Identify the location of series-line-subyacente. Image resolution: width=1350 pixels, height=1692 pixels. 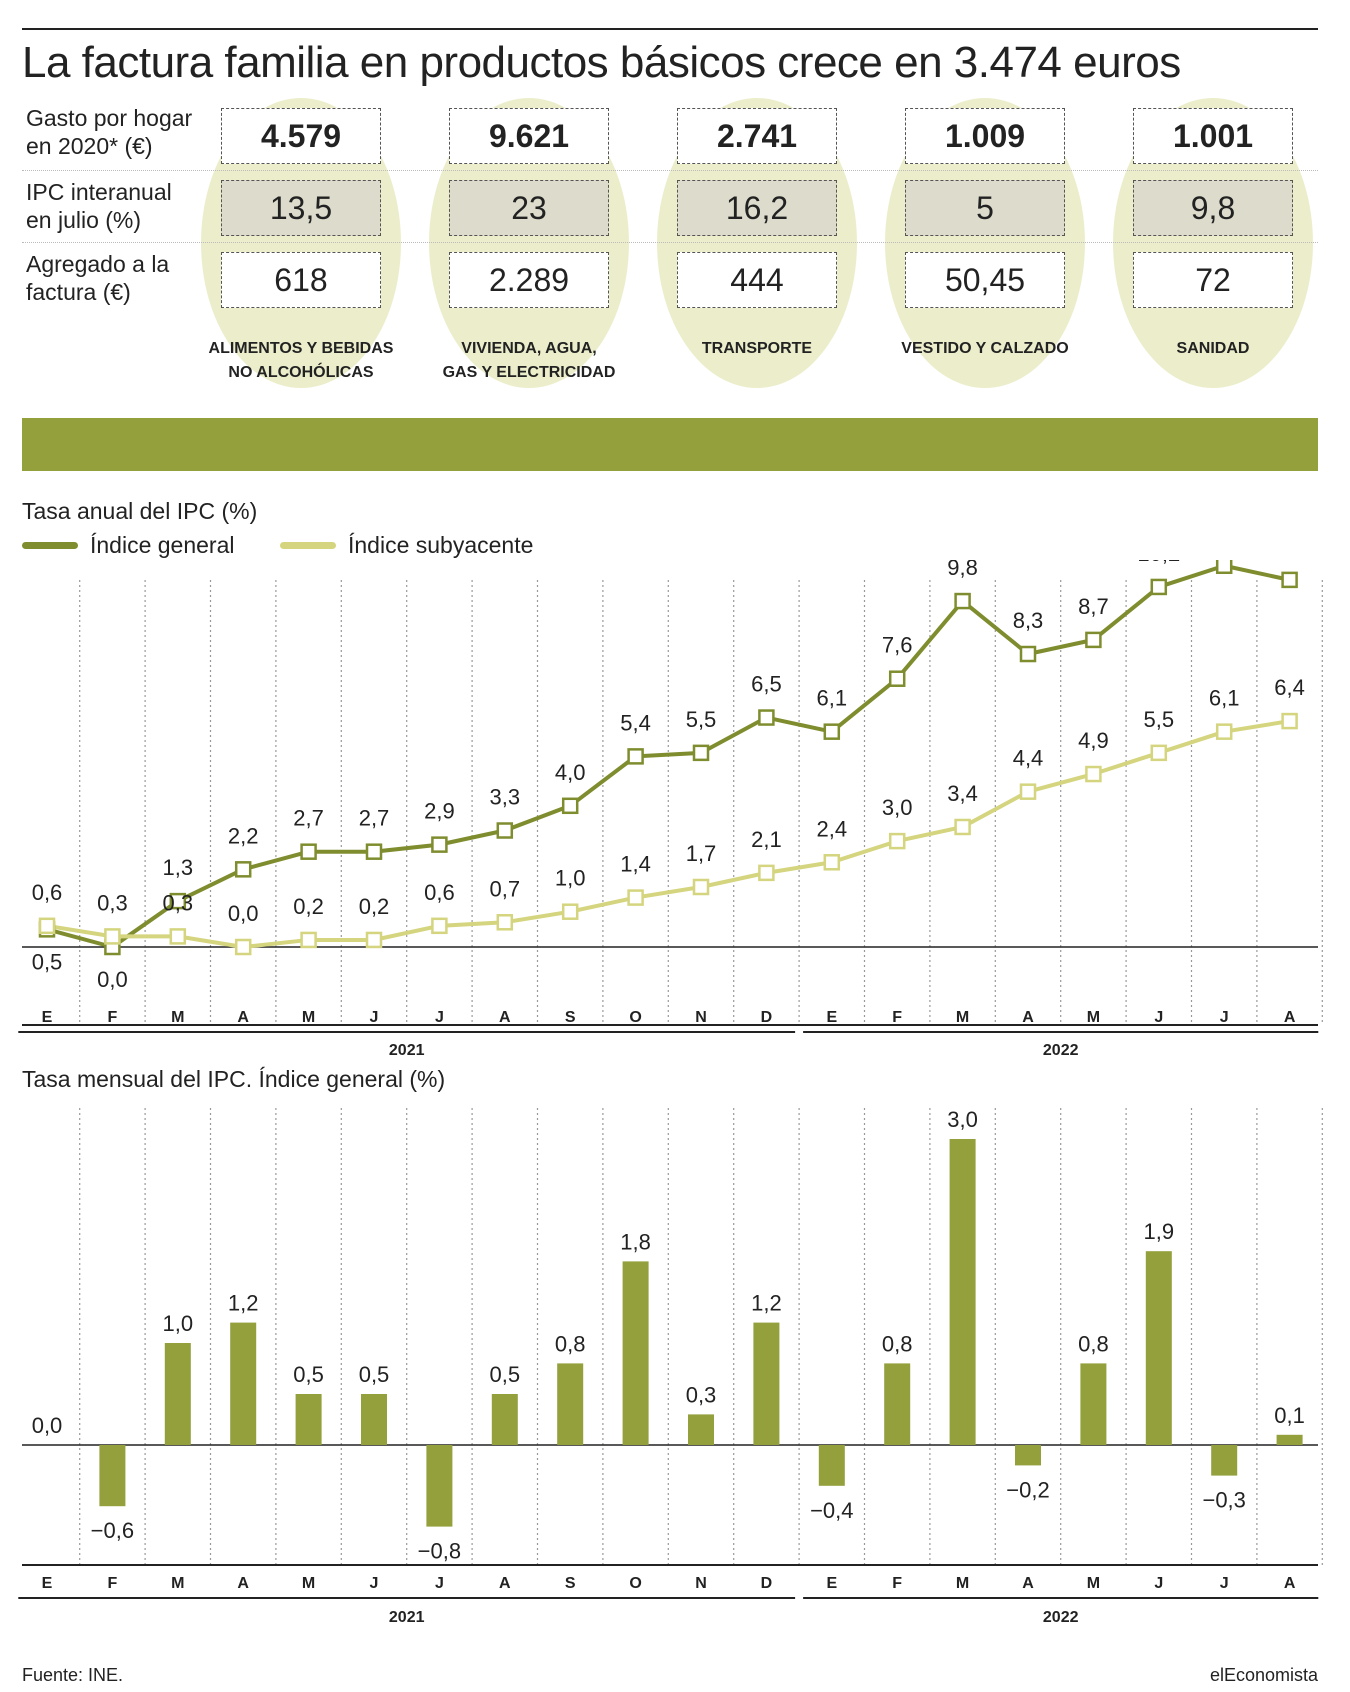
(668, 834).